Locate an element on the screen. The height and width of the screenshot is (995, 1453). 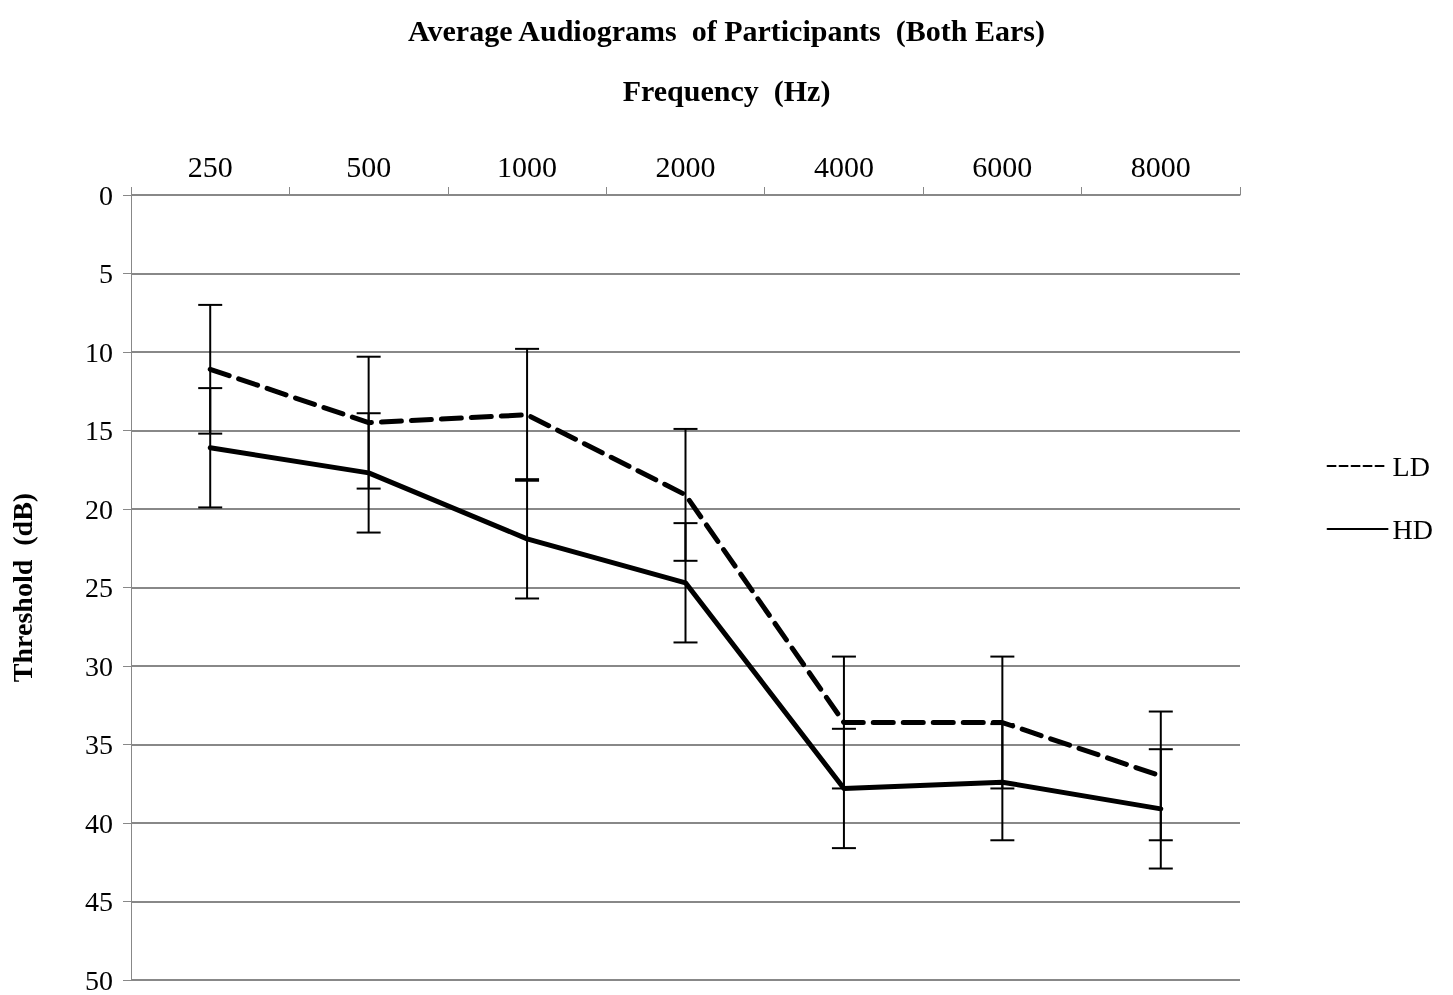
x-tick-label: 500 is located at coordinates (369, 166).